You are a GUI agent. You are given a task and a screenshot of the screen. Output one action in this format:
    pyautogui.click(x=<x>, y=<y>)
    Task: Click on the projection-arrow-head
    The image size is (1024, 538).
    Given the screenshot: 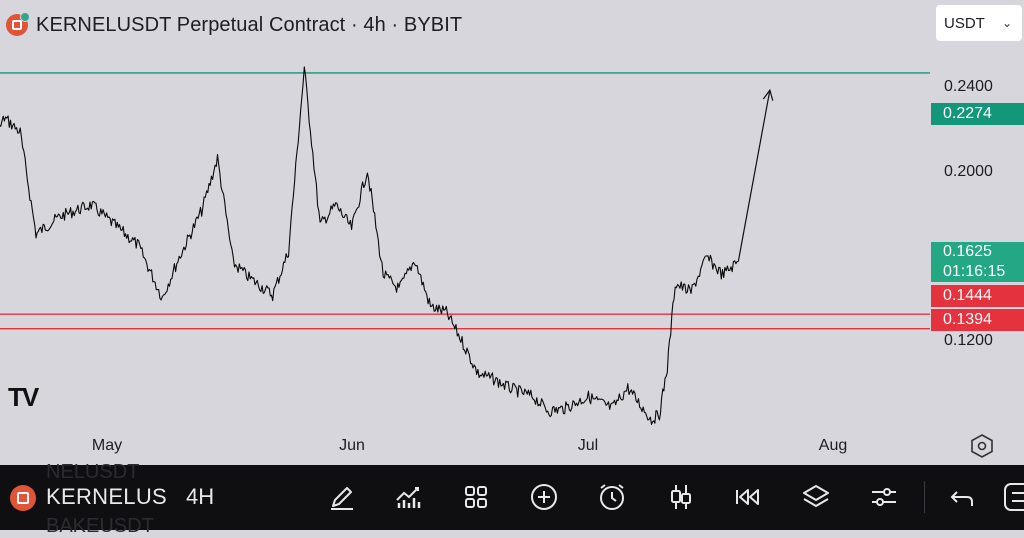 What is the action you would take?
    pyautogui.click(x=768, y=94)
    